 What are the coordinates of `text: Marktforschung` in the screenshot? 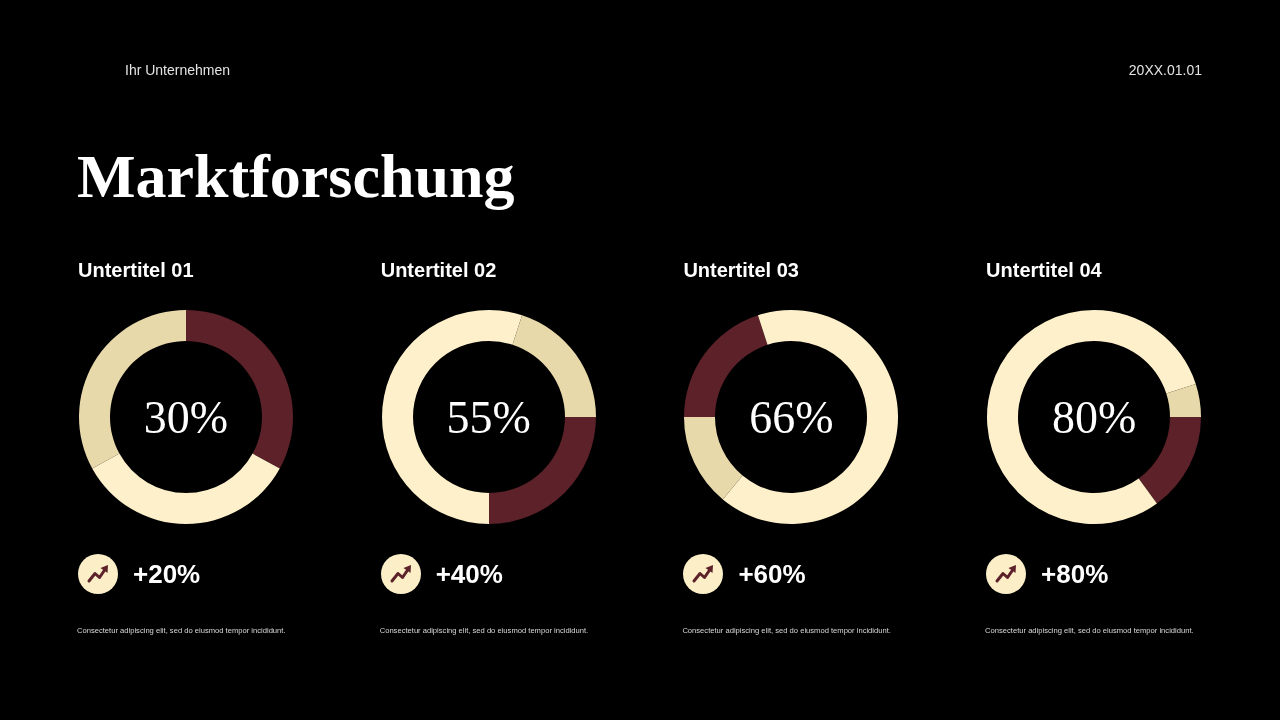 It's located at (296, 176).